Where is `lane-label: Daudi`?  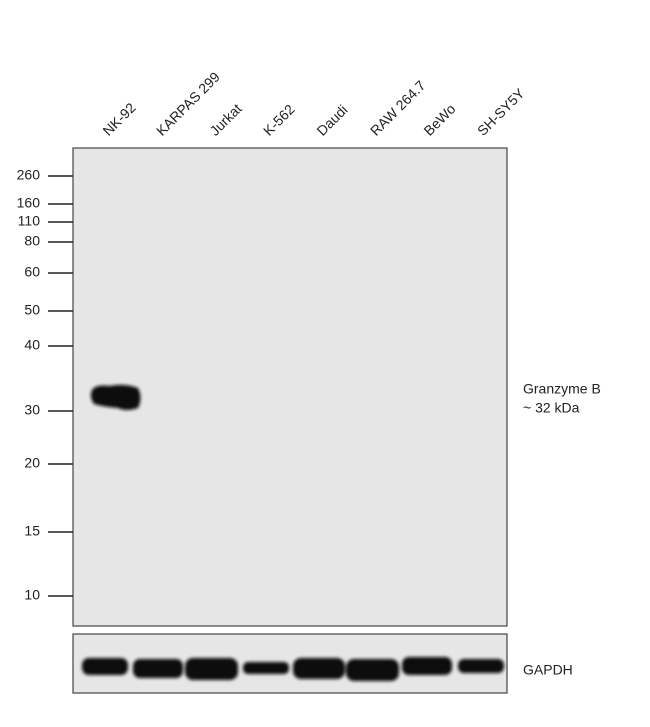
lane-label: Daudi is located at coordinates (331, 120).